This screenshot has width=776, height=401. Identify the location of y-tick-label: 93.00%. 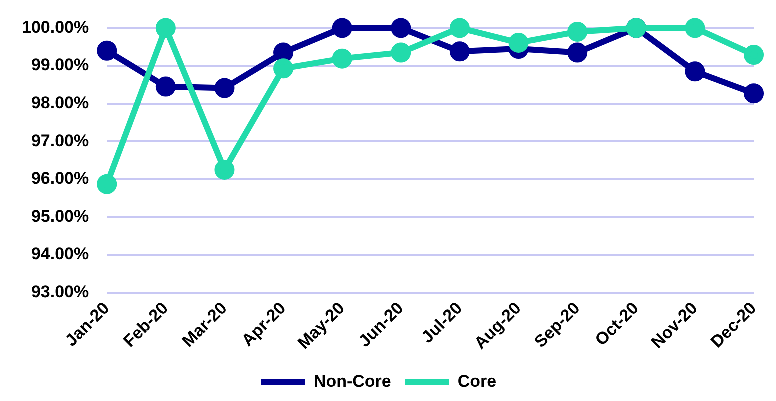
(60, 292).